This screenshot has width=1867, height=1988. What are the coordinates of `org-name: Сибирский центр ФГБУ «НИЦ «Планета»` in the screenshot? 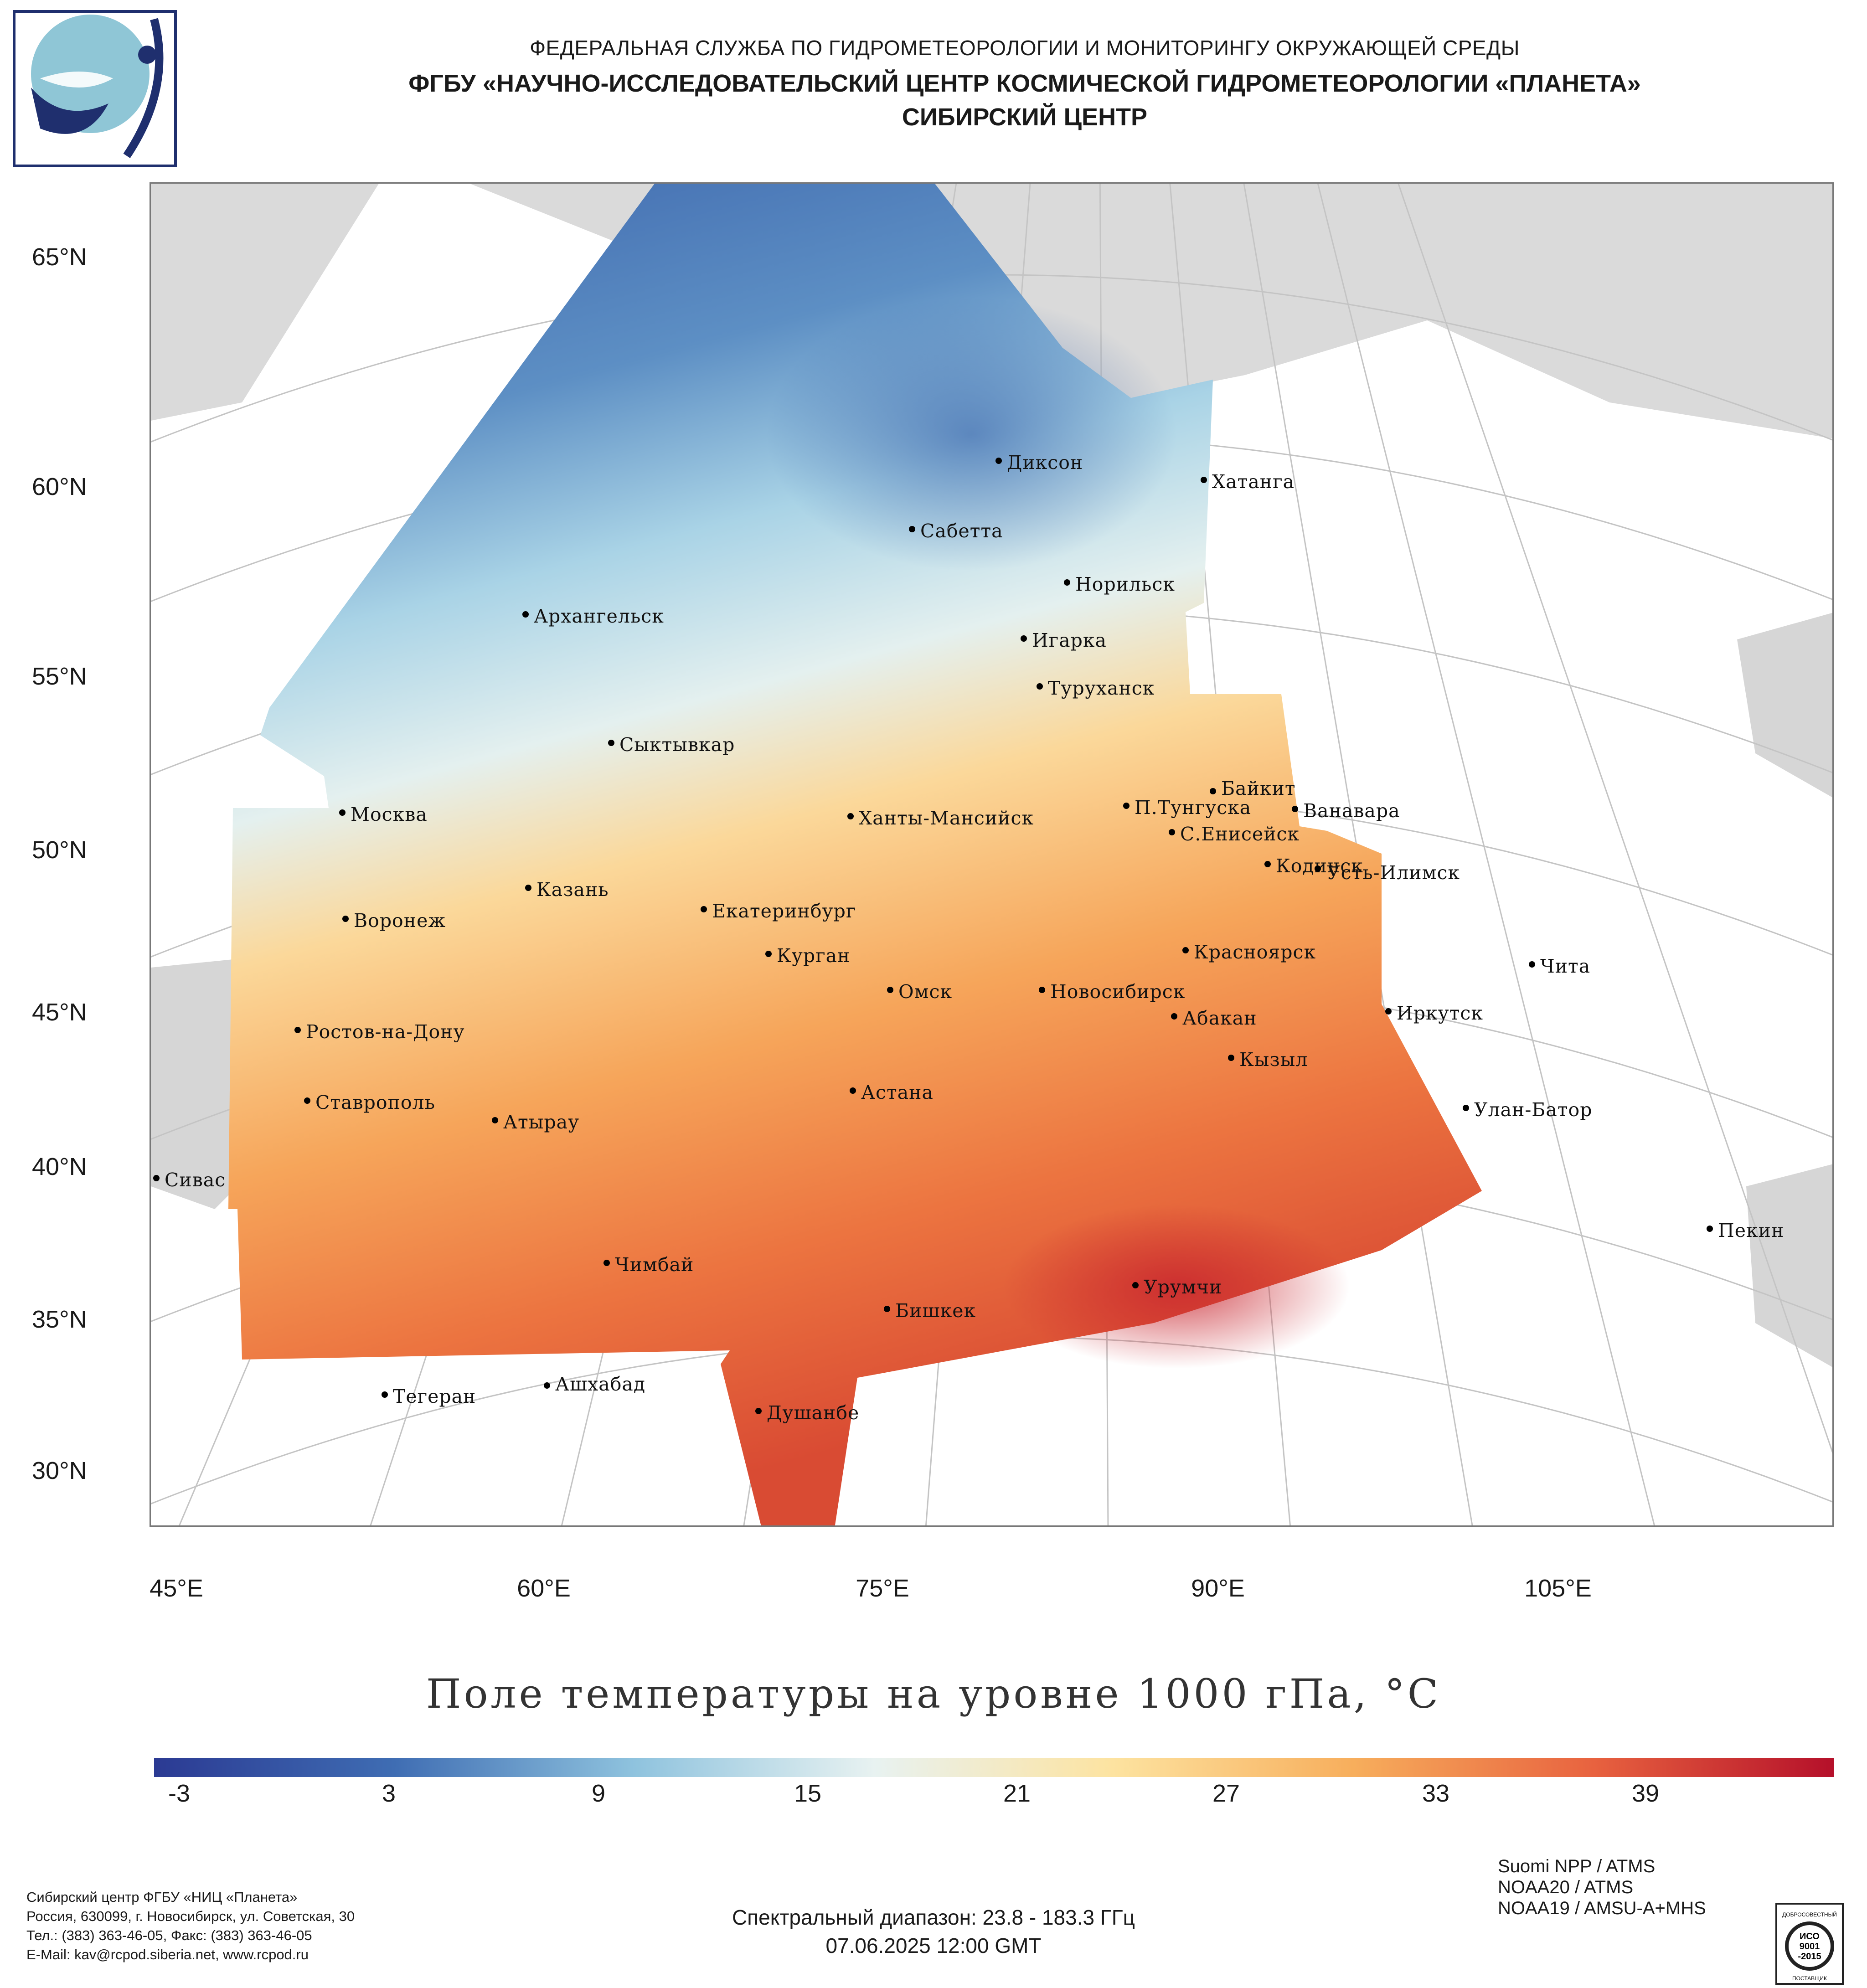 It's located at (162, 1897).